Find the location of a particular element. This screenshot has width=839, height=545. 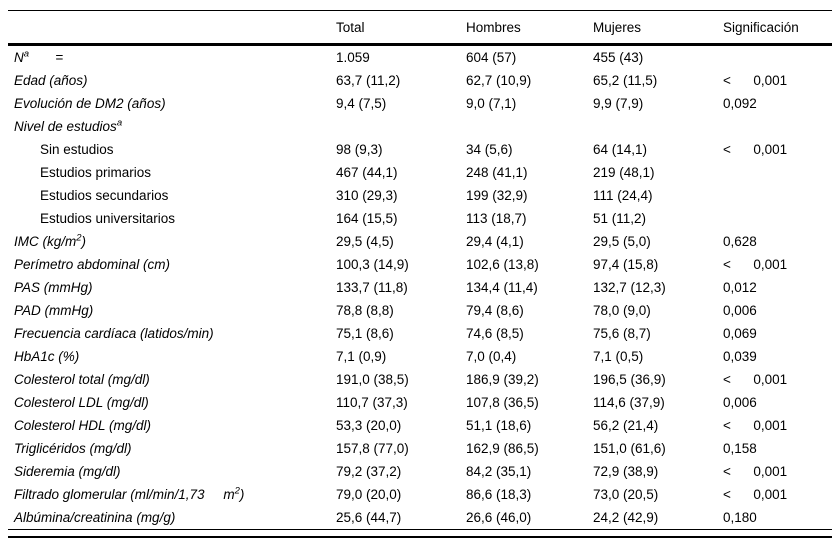

cell-hombres: 7,0 (0,4) is located at coordinates (491, 356).